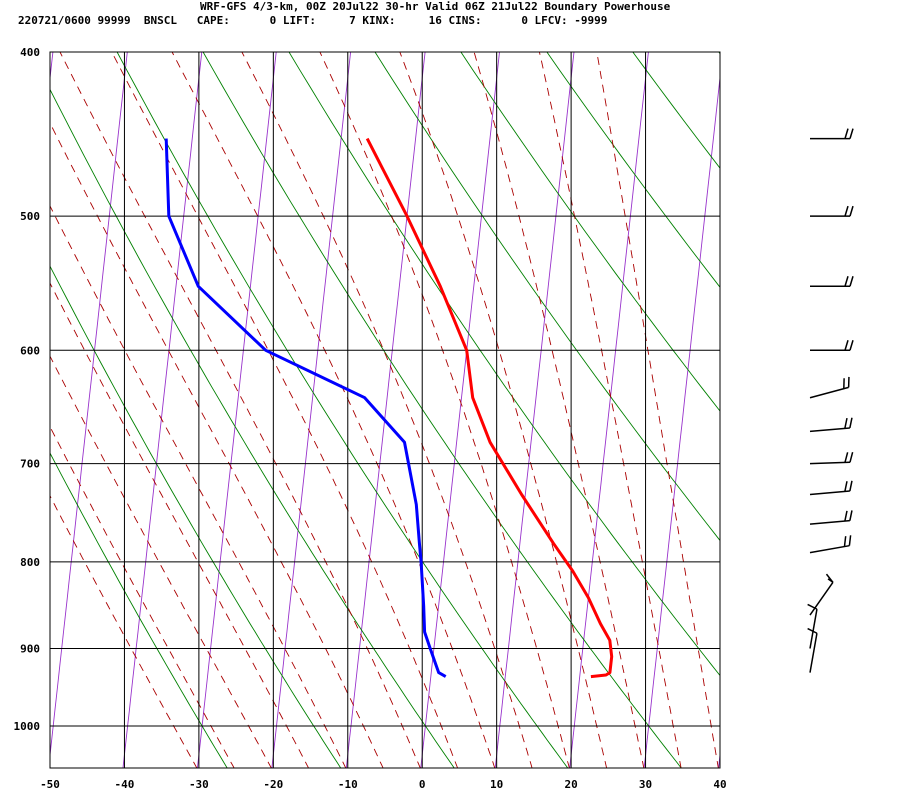  What do you see at coordinates (30, 464) in the screenshot?
I see `y-tick-label: 700` at bounding box center [30, 464].